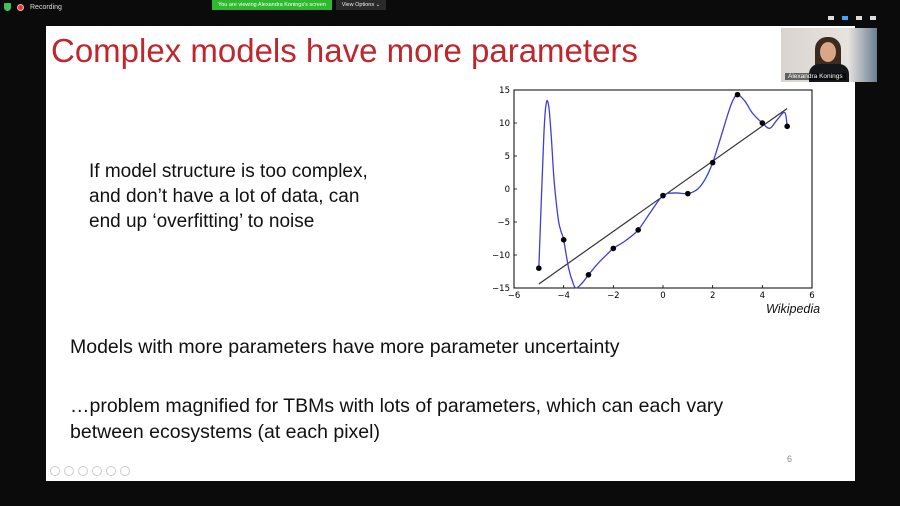  Describe the element at coordinates (563, 296) in the screenshot. I see `x-tick-label: −4` at that location.